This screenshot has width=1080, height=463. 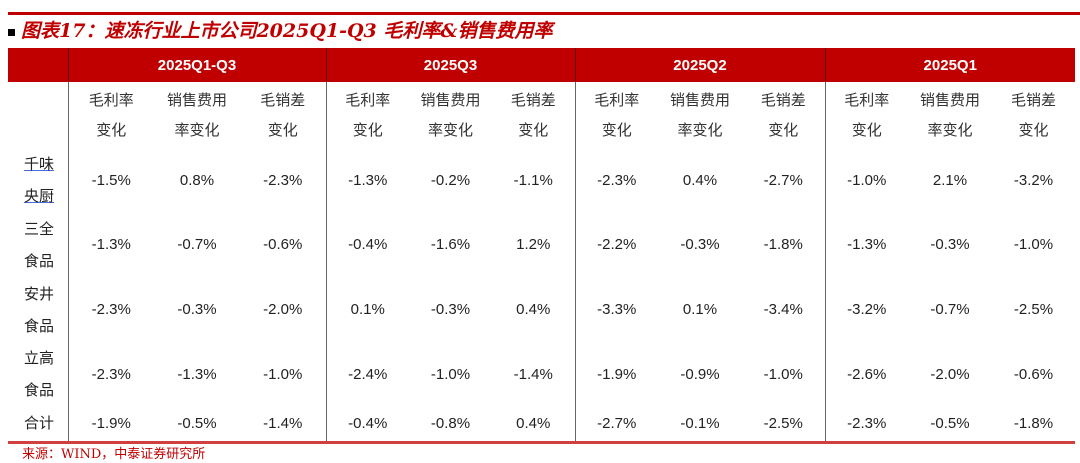 I want to click on period-header: 2025Q3, so click(x=450, y=65).